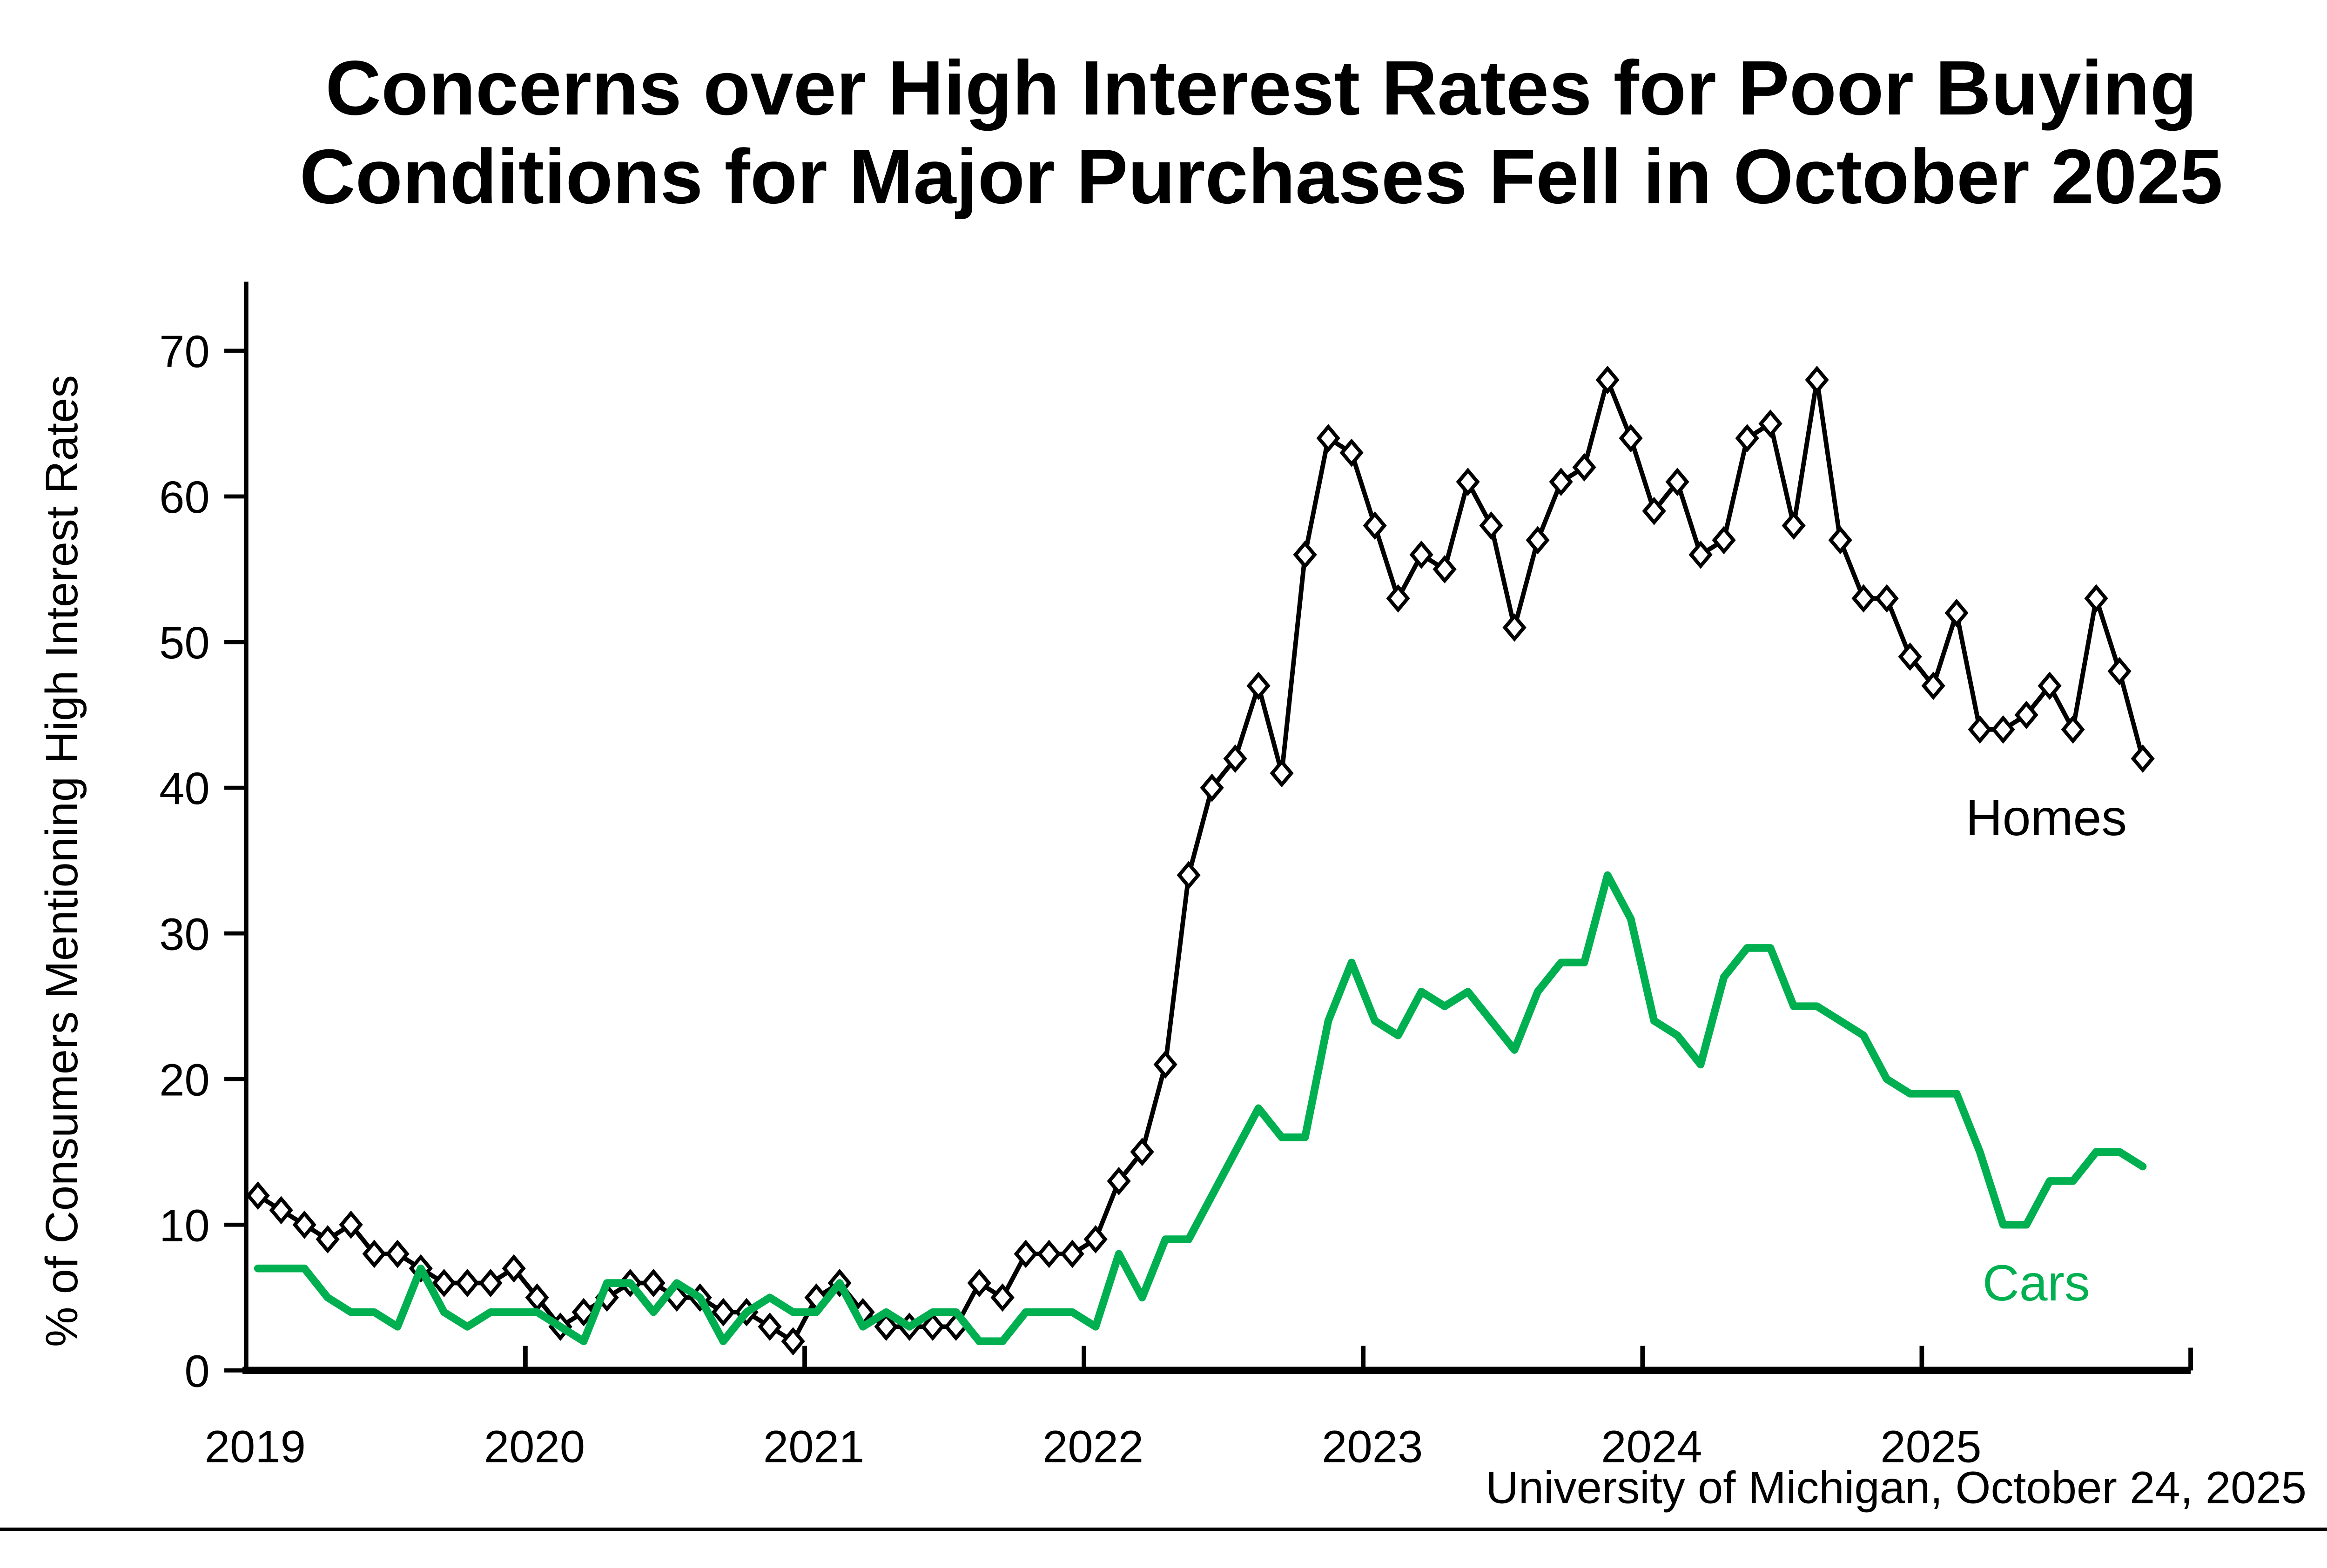 The image size is (2327, 1568). I want to click on y-tick-label: 0, so click(196, 1371).